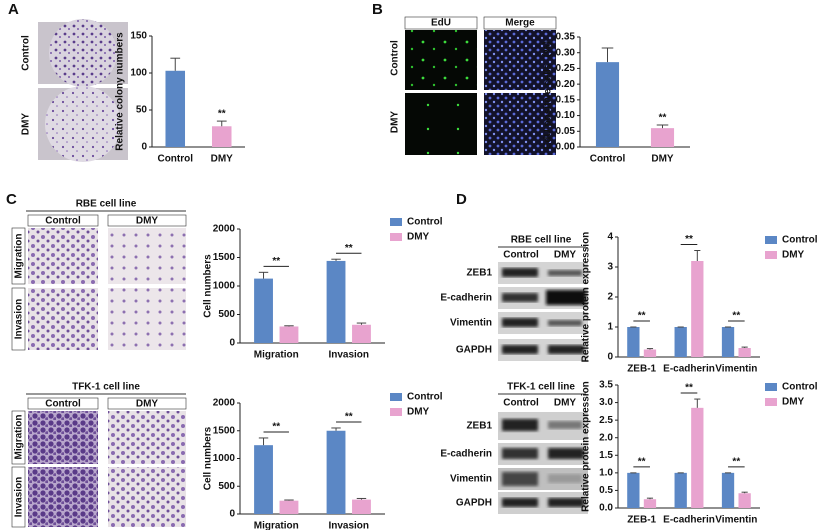 The height and width of the screenshot is (530, 818). I want to click on y-tick-label: 3.0, so click(606, 402).